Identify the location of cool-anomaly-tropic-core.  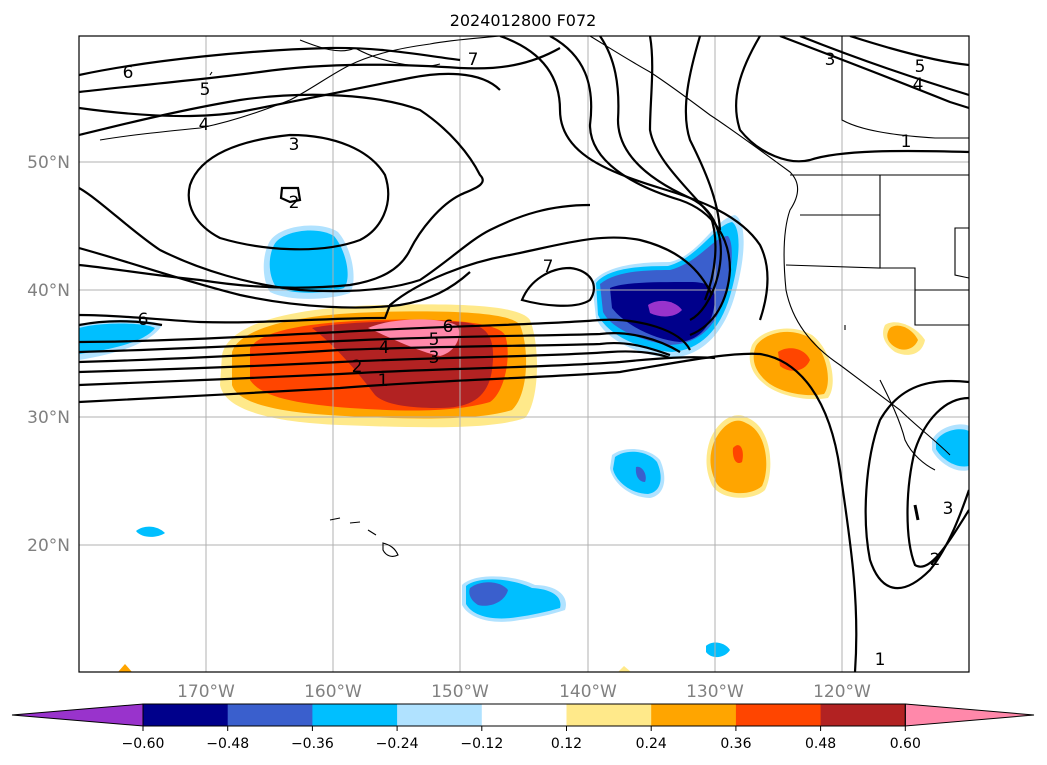
(488, 594).